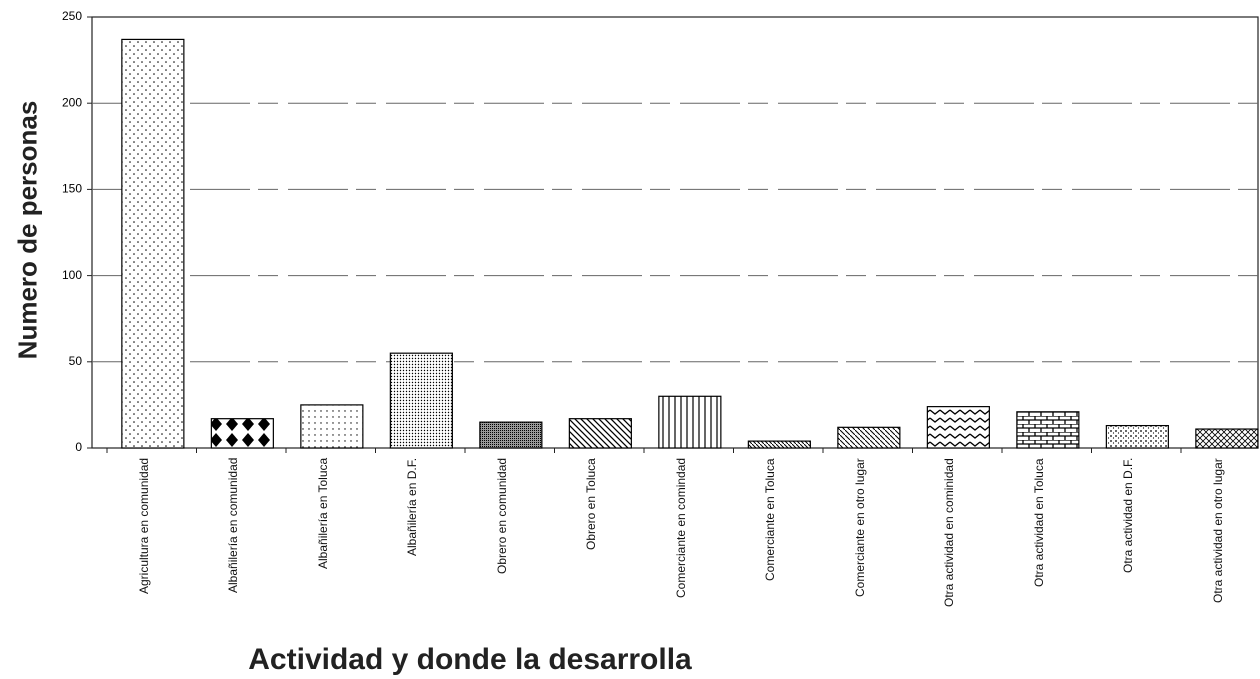 This screenshot has width=1260, height=679. Describe the element at coordinates (770, 519) in the screenshot. I see `x-tick-label: Comerciante en Toluca` at that location.